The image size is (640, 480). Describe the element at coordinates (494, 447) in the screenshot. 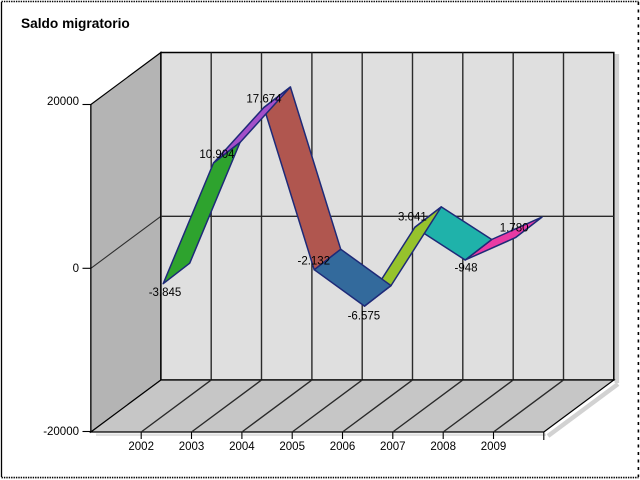

I see `svg-text: 2009` at that location.